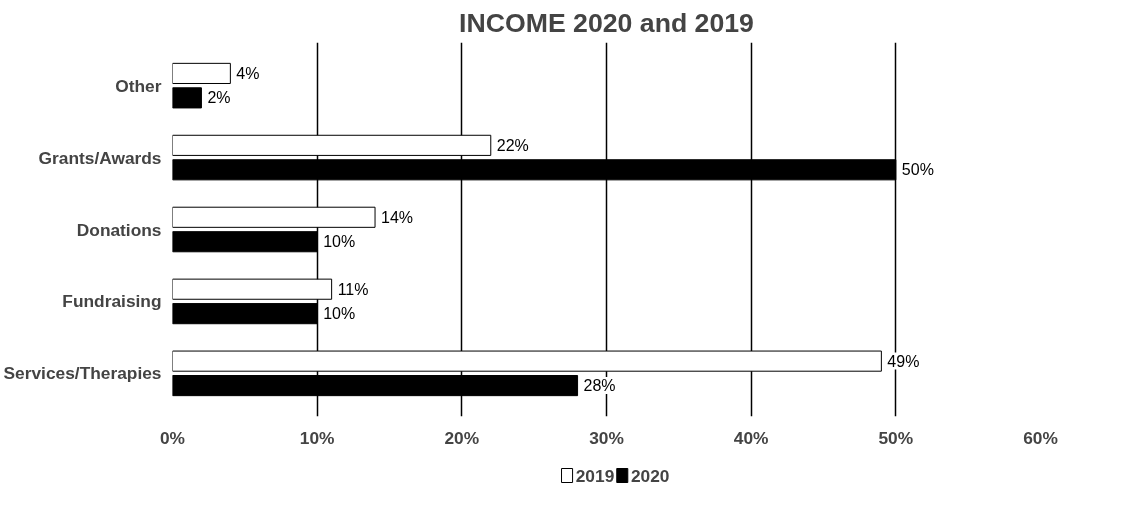  What do you see at coordinates (397, 217) in the screenshot?
I see `data-label: 14%` at bounding box center [397, 217].